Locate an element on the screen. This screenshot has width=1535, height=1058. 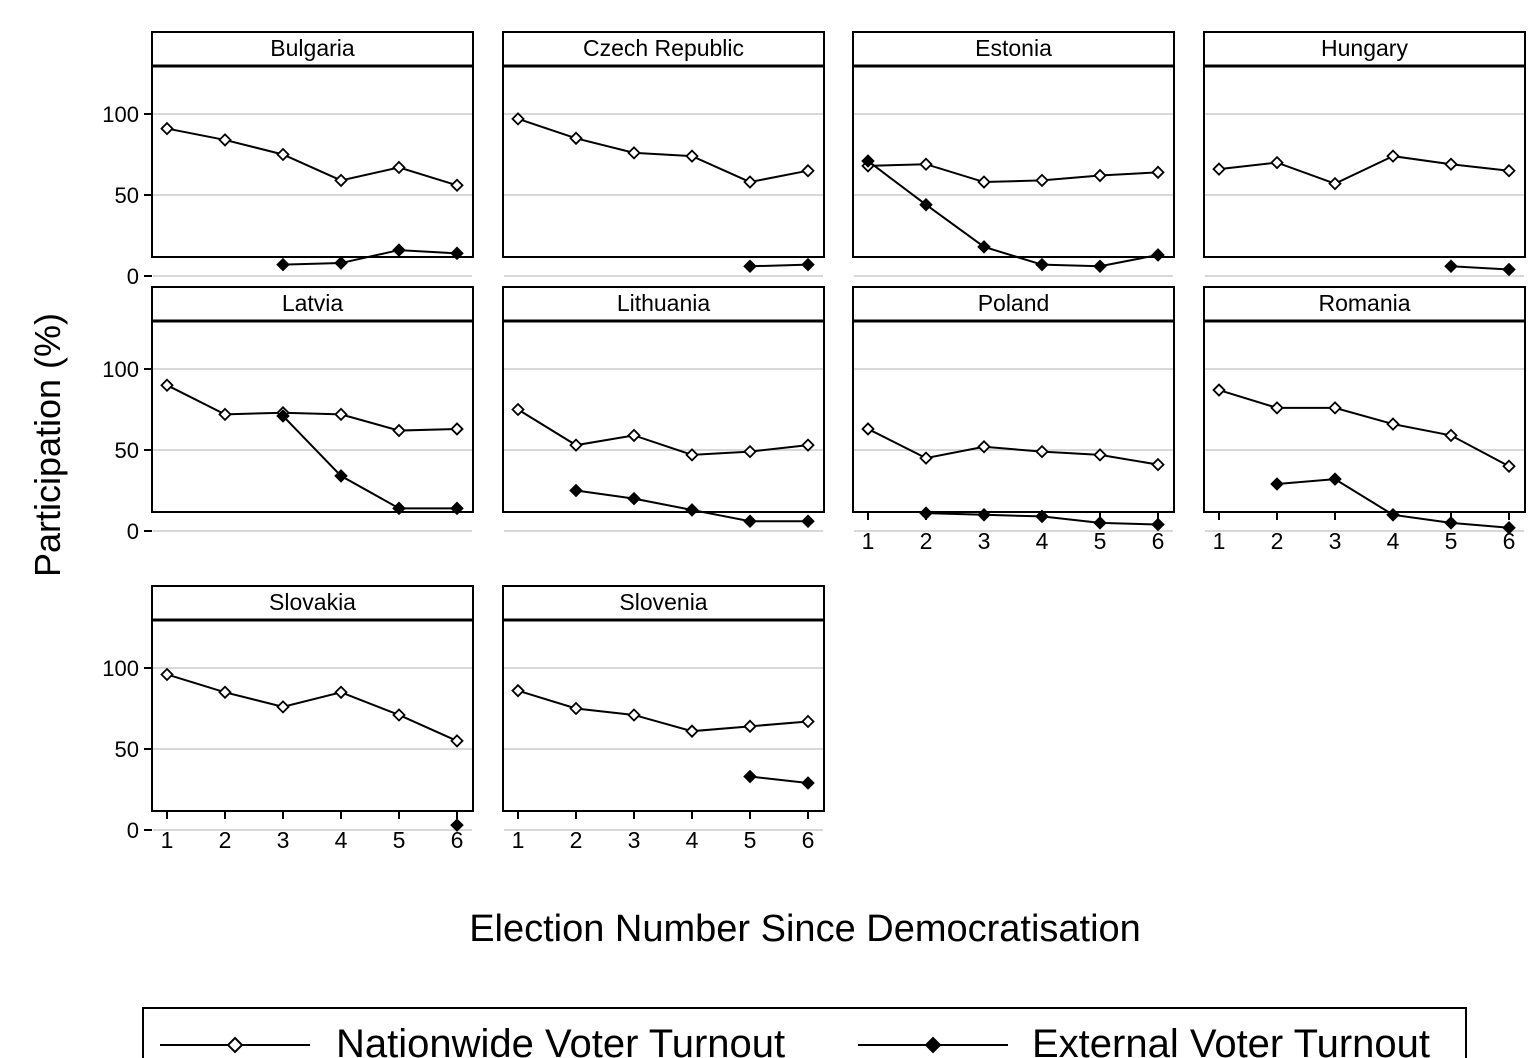
x-tick-label: 4 is located at coordinates (341, 840).